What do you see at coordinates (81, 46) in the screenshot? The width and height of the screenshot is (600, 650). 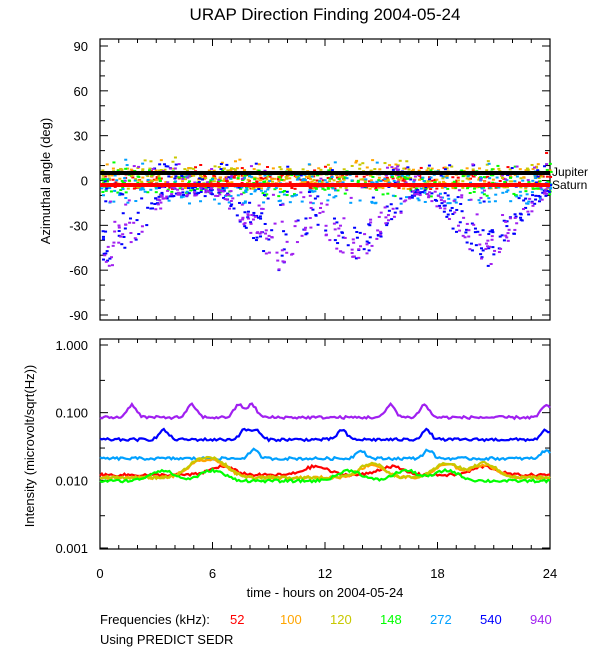 I see `y-tick-label: 90` at bounding box center [81, 46].